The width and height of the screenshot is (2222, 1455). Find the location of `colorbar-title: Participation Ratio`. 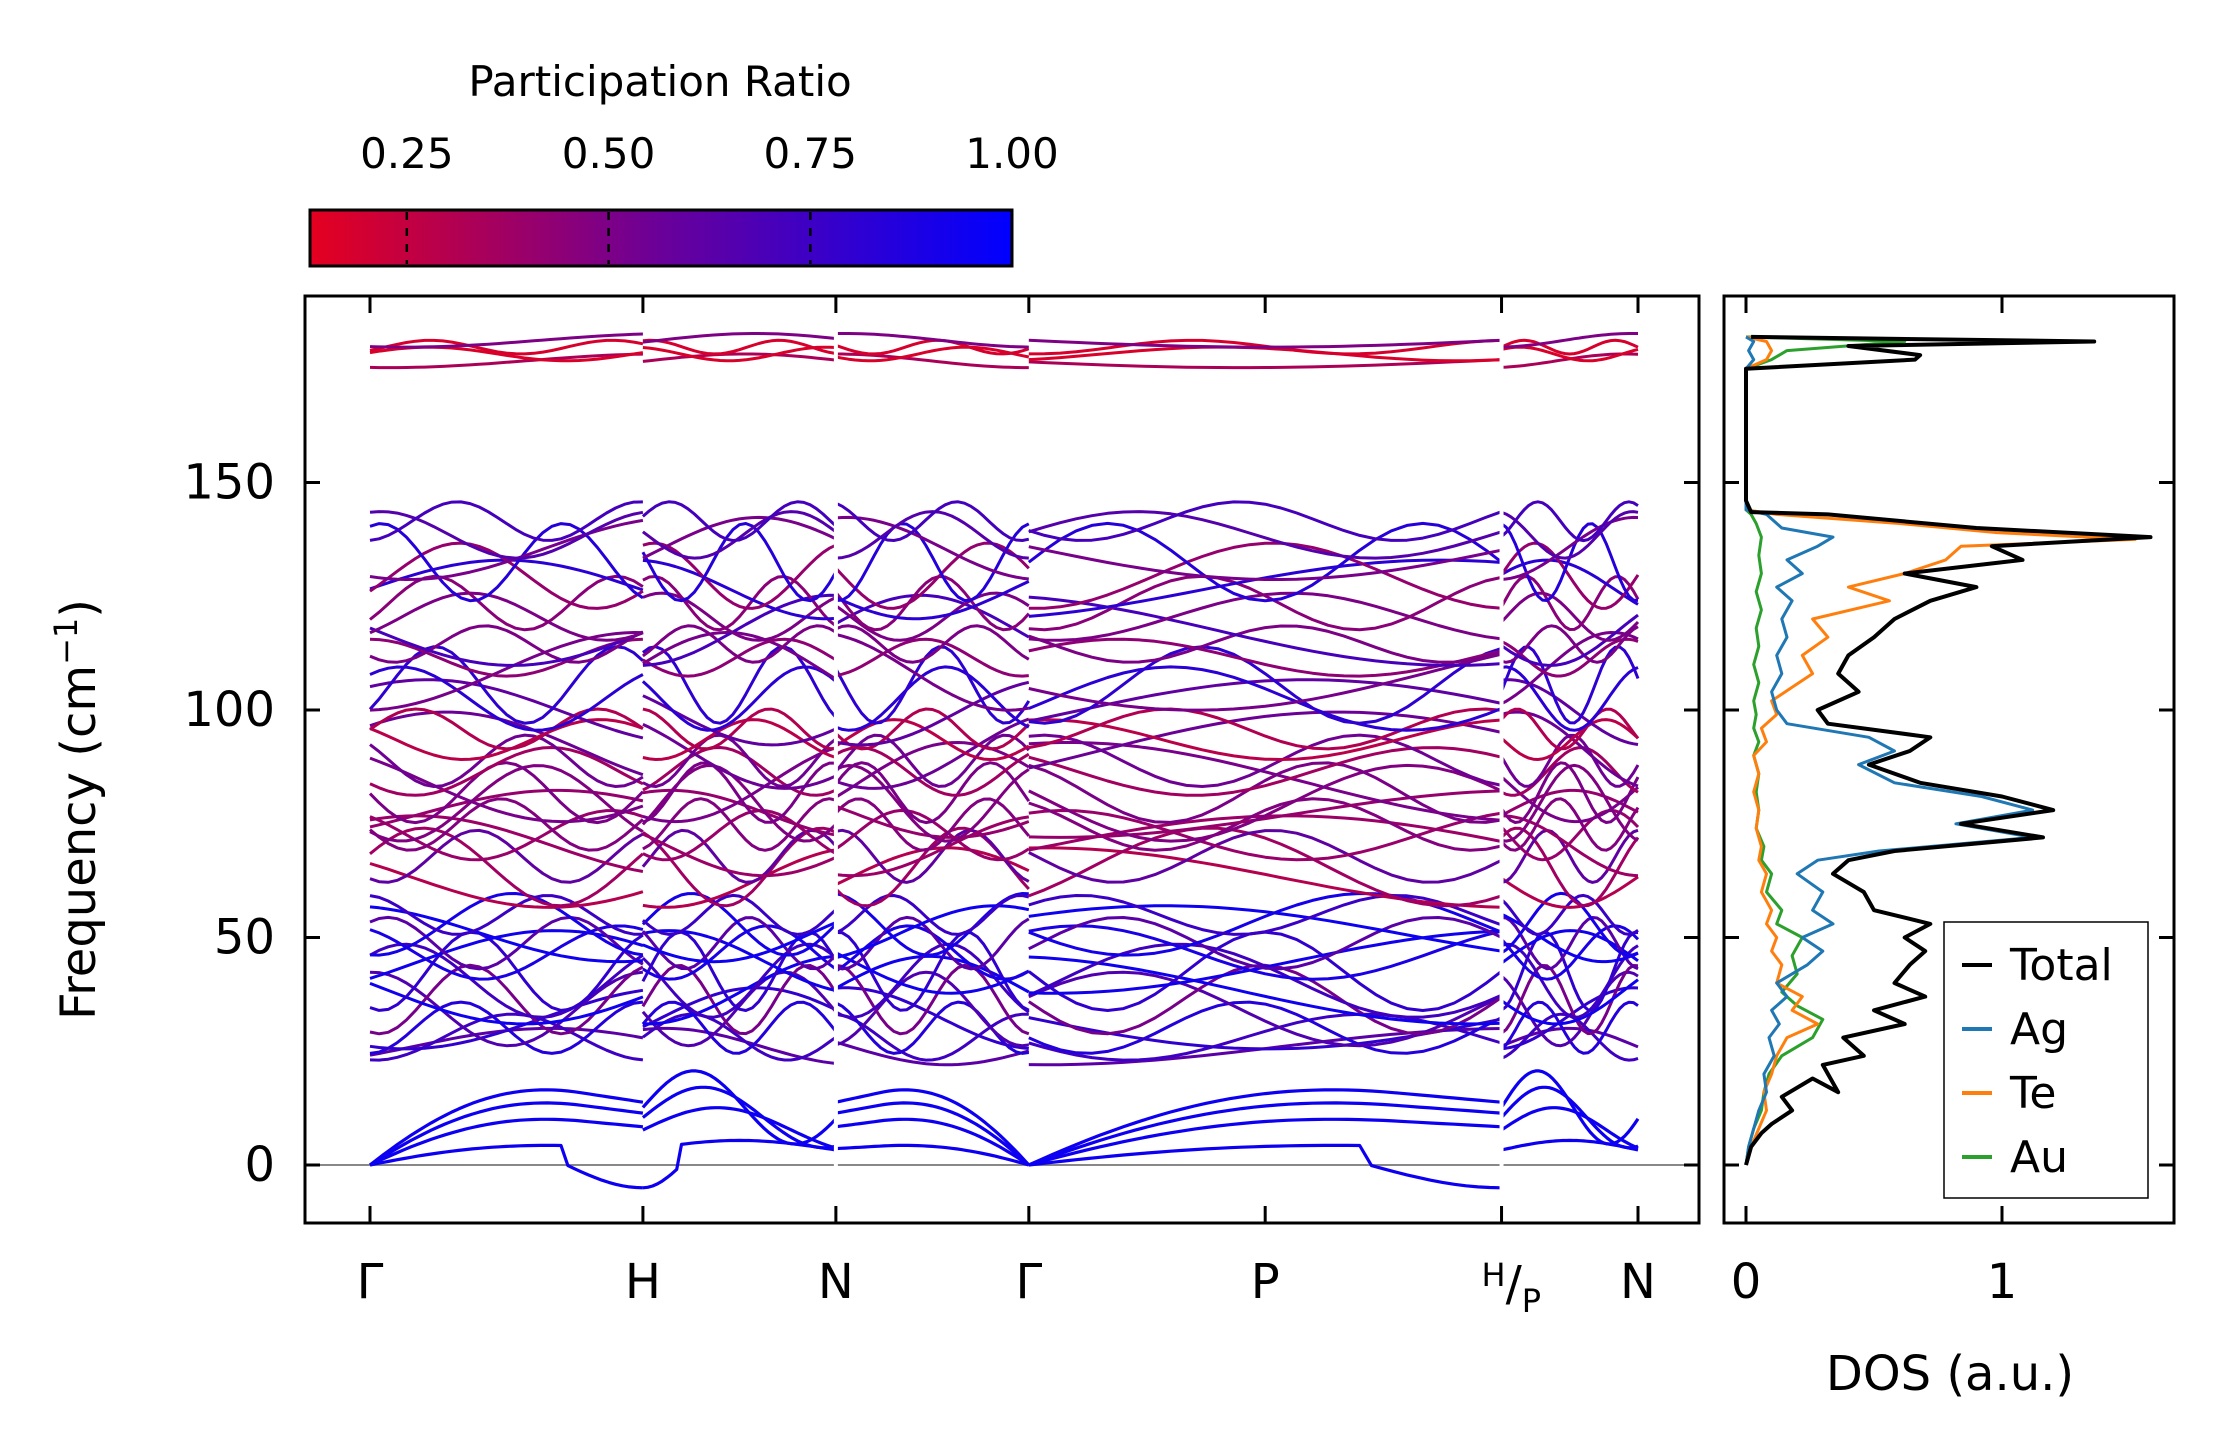

colorbar-title: Participation Ratio is located at coordinates (659, 81).